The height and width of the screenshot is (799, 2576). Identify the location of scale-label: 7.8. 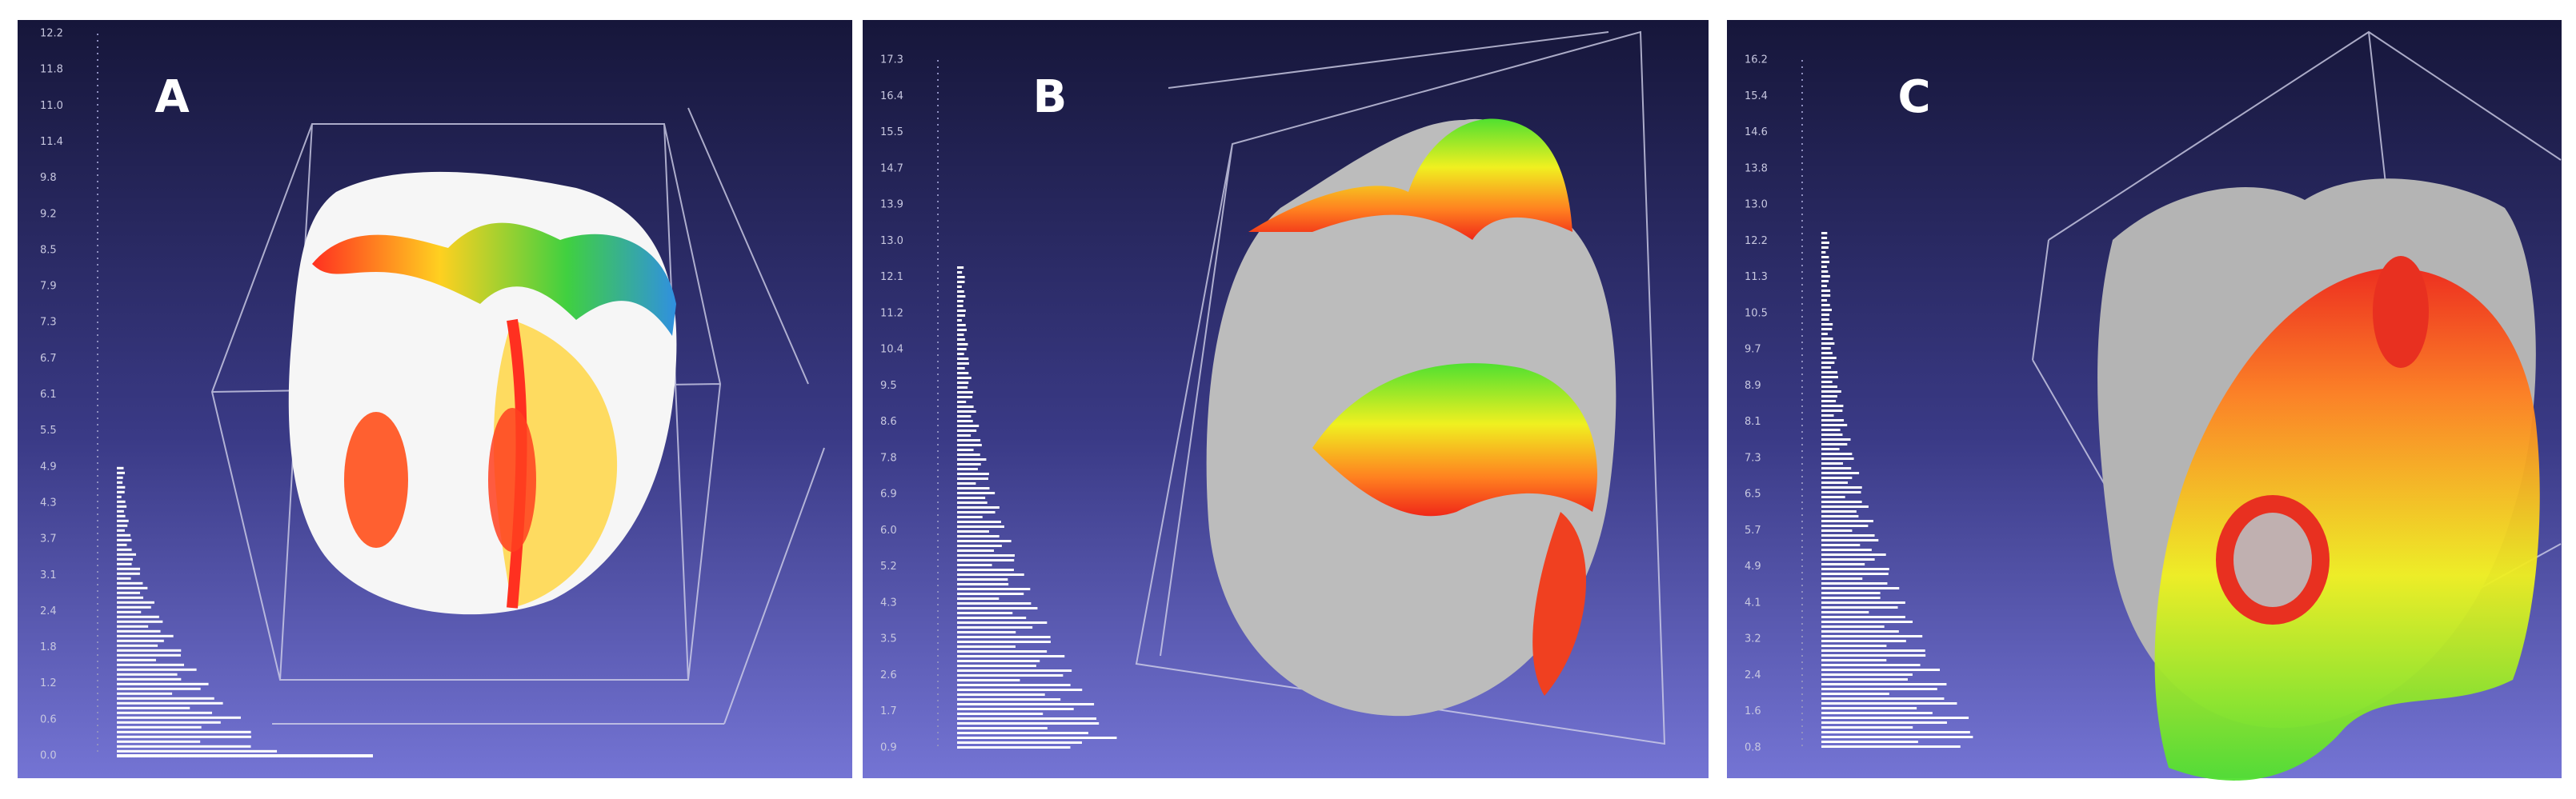
(888, 458).